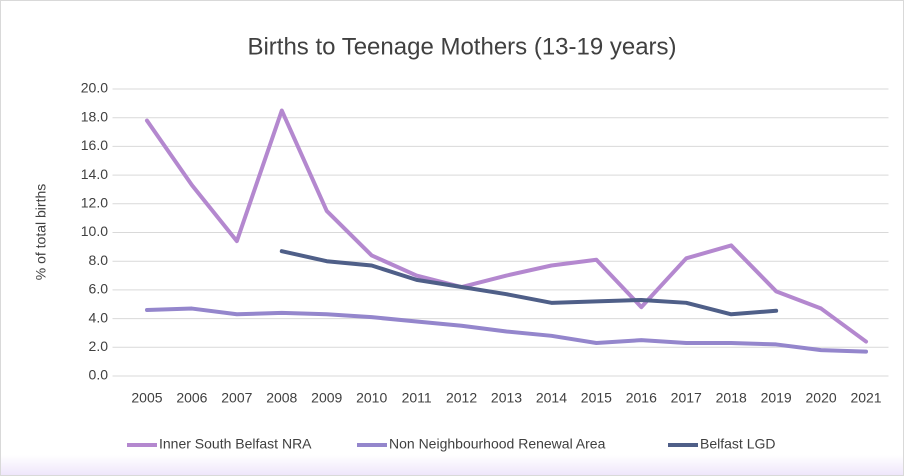 This screenshot has height=476, width=904. I want to click on x-tick-label: 2016, so click(641, 398).